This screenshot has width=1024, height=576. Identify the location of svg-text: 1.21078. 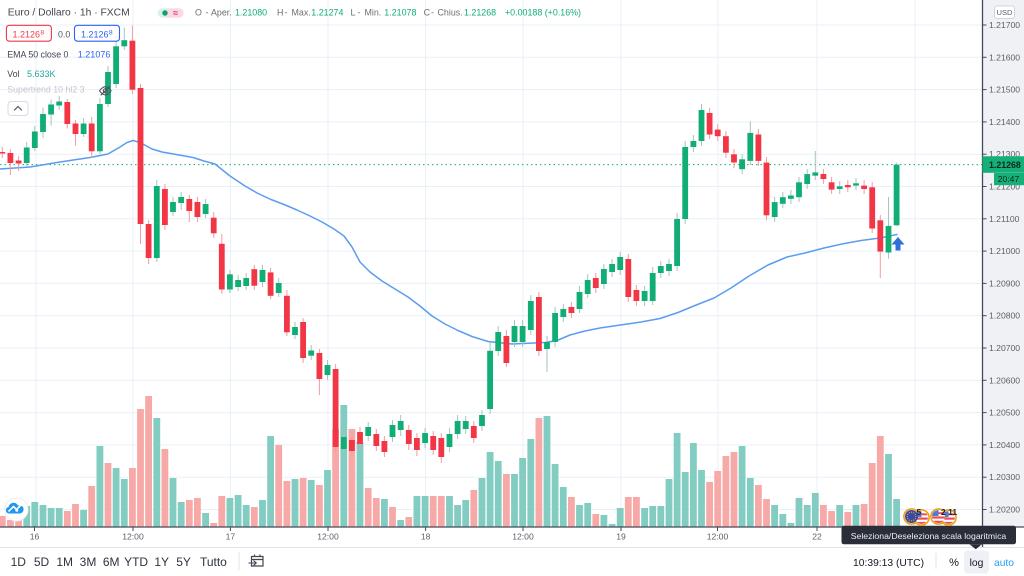
(400, 13).